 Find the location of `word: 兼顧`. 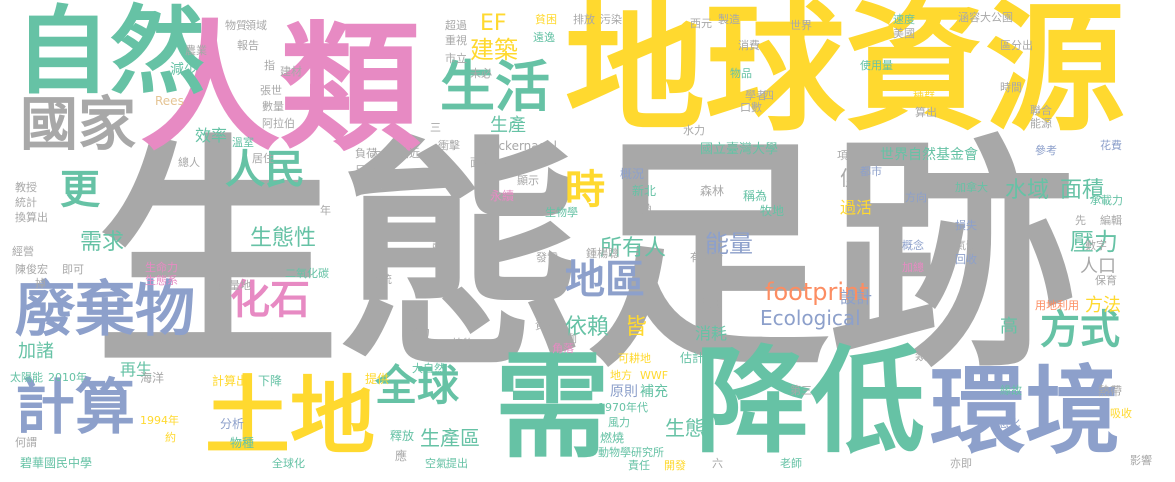

word: 兼顧 is located at coordinates (711, 303).